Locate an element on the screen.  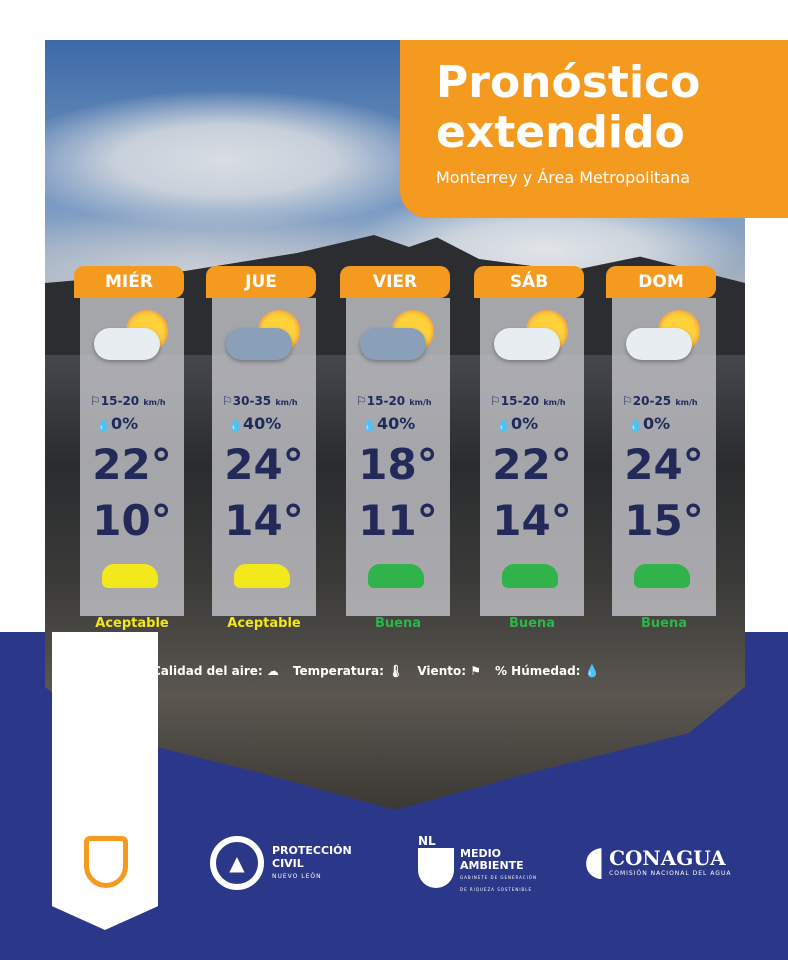
day-card: ⚐30-35 km/h 💧40% 24° 14° Aceptable is located at coordinates (264, 464).